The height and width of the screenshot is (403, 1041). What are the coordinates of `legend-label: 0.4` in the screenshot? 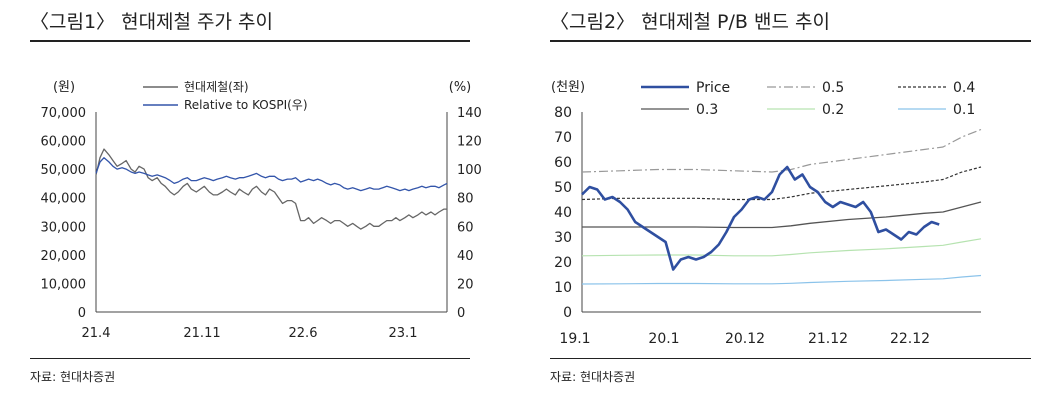 It's located at (964, 88).